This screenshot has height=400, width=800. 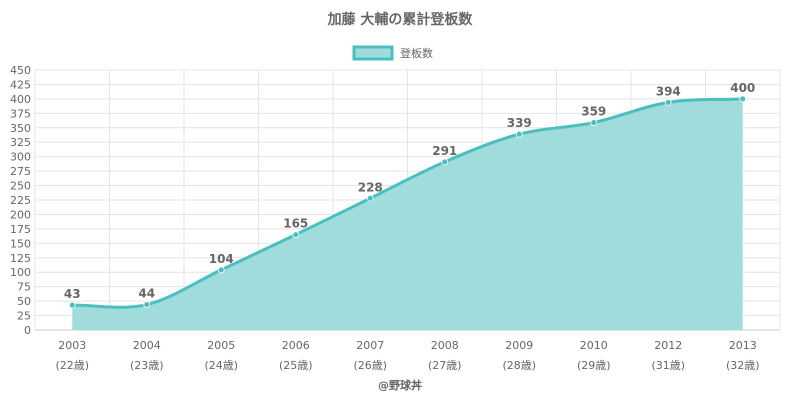 What do you see at coordinates (221, 259) in the screenshot?
I see `data-label: 104` at bounding box center [221, 259].